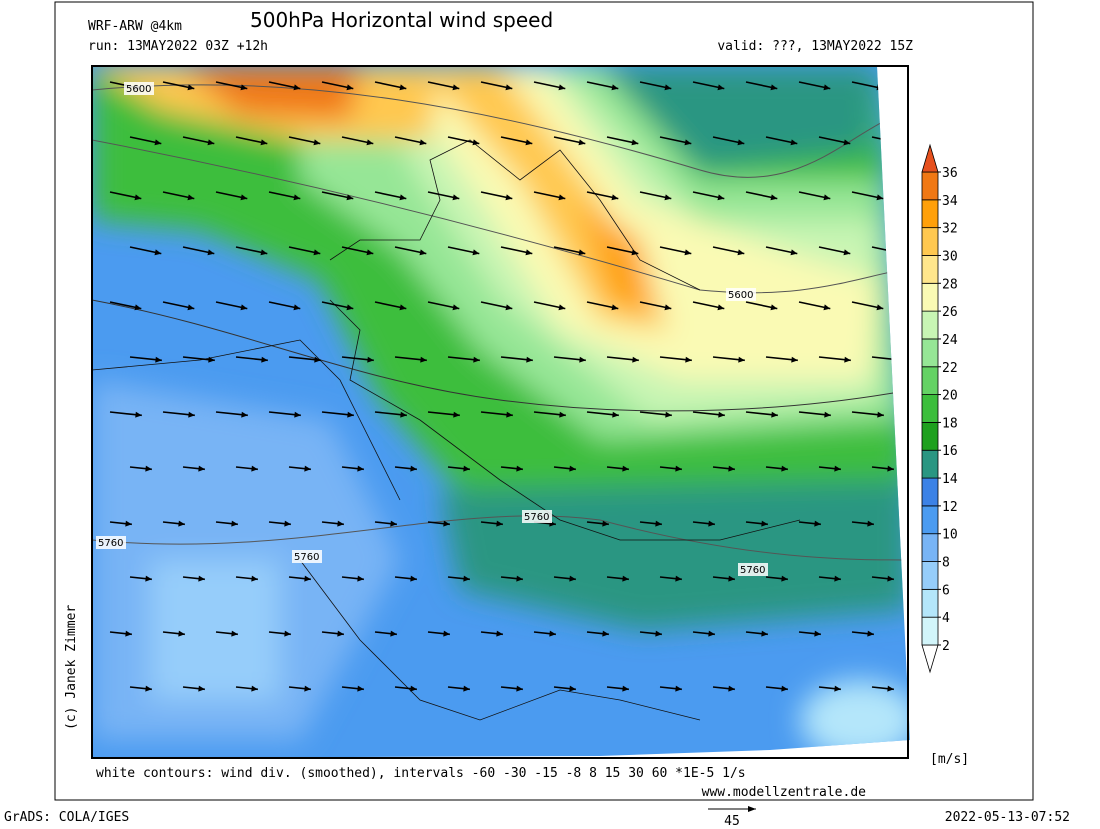 The width and height of the screenshot is (1100, 829). I want to click on colorbar-low, so click(930, 659).